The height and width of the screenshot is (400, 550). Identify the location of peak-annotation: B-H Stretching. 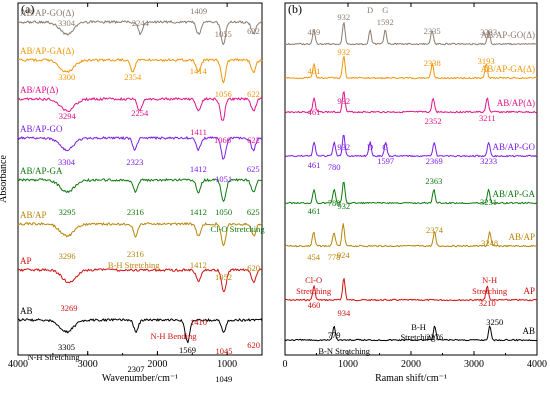
(134, 265).